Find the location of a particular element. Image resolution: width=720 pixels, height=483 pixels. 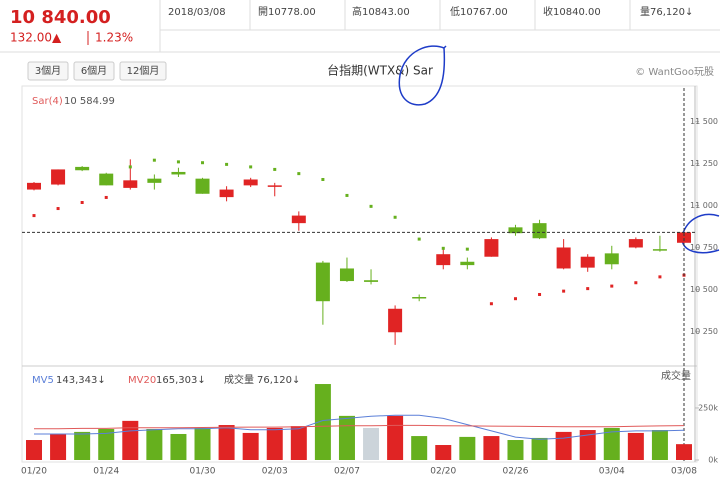

high: 高10843.00 is located at coordinates (381, 11).